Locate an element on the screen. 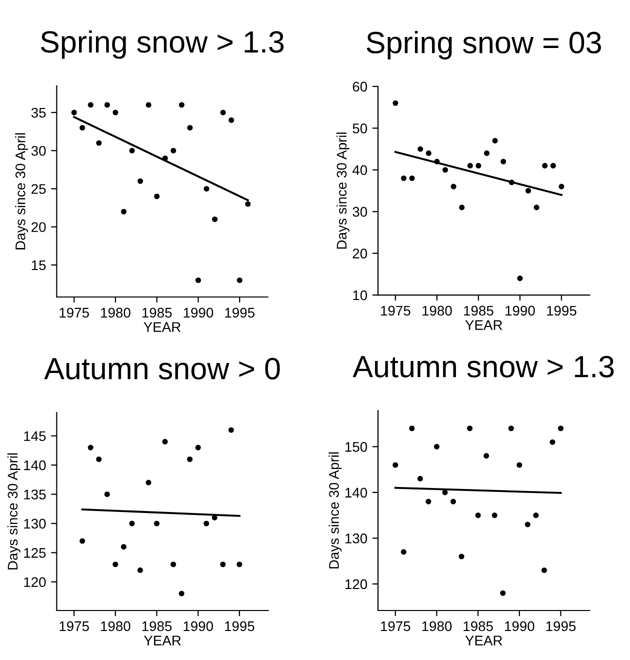 The width and height of the screenshot is (630, 660). y-tick-label: 20 is located at coordinates (39, 227).